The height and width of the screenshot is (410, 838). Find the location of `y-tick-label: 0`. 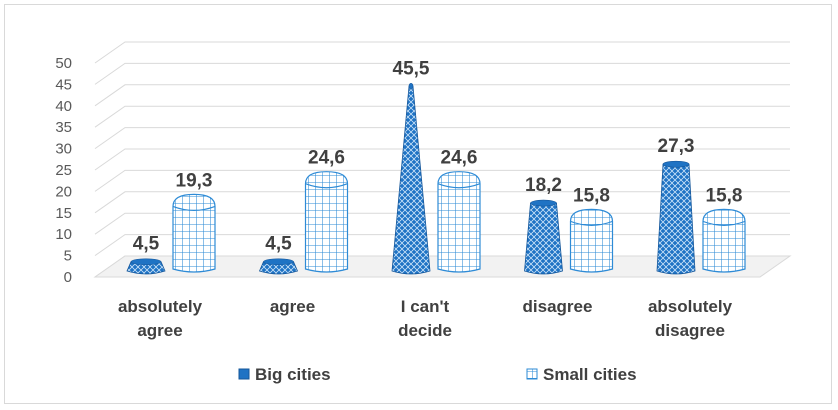

y-tick-label: 0 is located at coordinates (68, 277).